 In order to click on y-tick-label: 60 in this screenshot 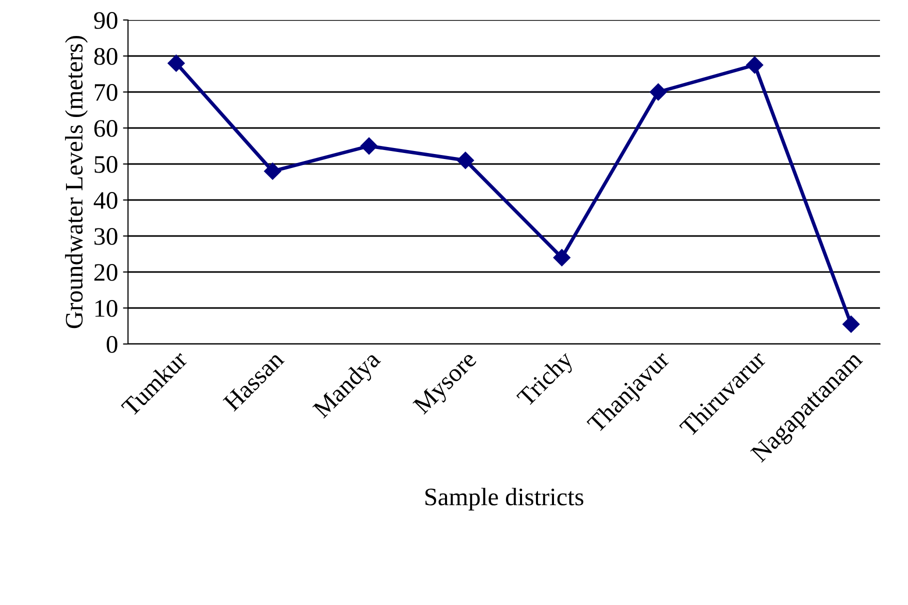, I will do `click(106, 128)`.